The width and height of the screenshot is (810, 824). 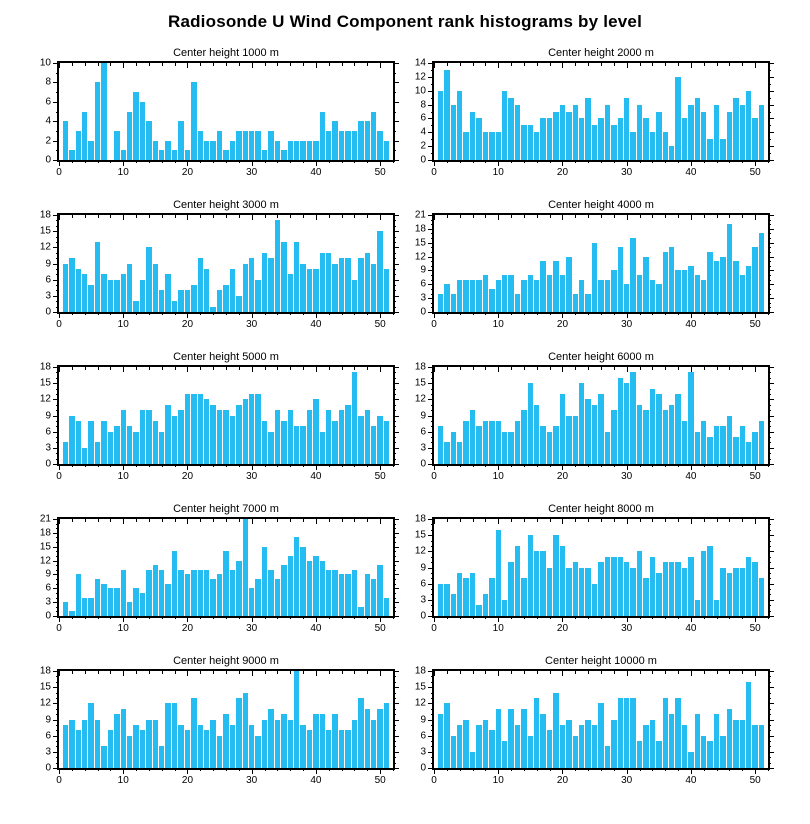 What do you see at coordinates (187, 172) in the screenshot?
I see `x-tick-label: 20` at bounding box center [187, 172].